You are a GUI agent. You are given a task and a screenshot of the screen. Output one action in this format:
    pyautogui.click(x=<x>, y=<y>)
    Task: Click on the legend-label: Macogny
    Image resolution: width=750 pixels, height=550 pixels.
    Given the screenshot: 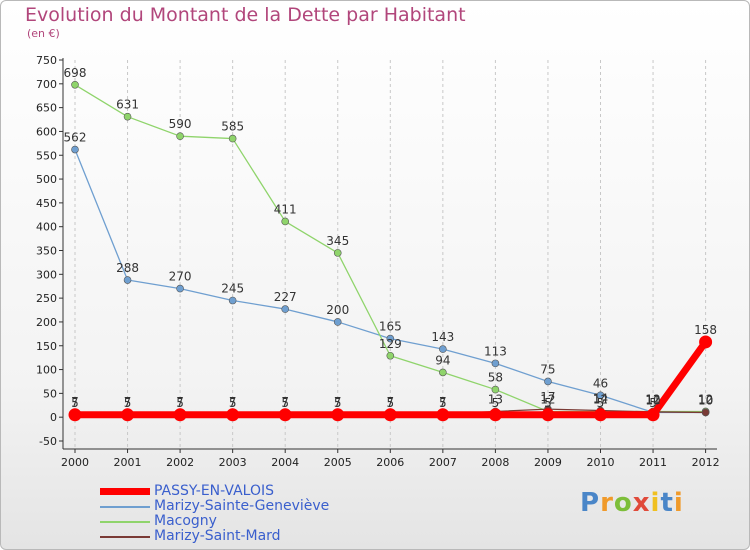 What is the action you would take?
    pyautogui.click(x=185, y=521)
    